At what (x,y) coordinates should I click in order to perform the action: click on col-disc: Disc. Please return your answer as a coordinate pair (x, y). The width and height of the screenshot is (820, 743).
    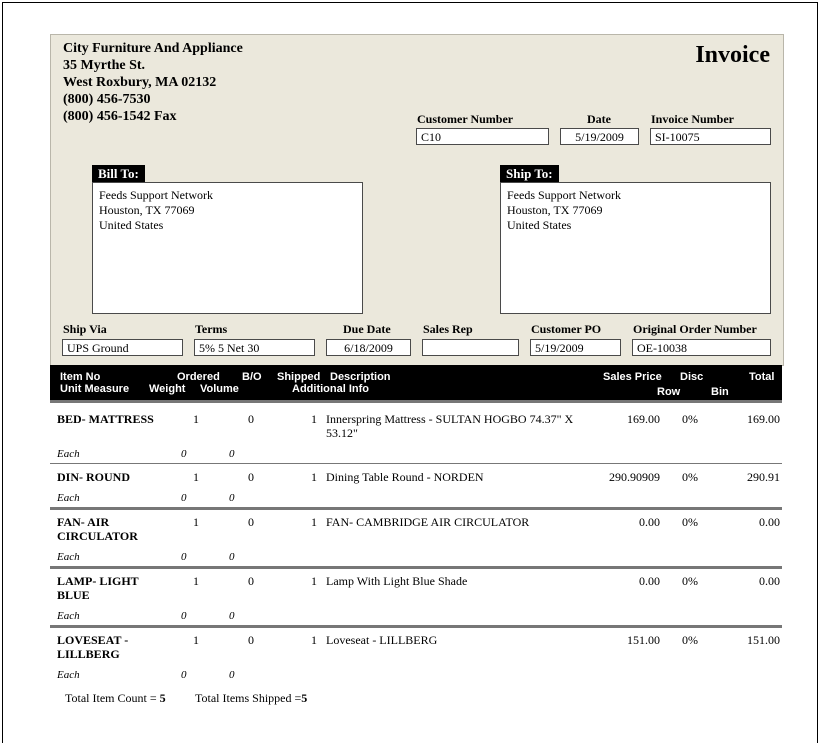
    Looking at the image, I should click on (692, 377).